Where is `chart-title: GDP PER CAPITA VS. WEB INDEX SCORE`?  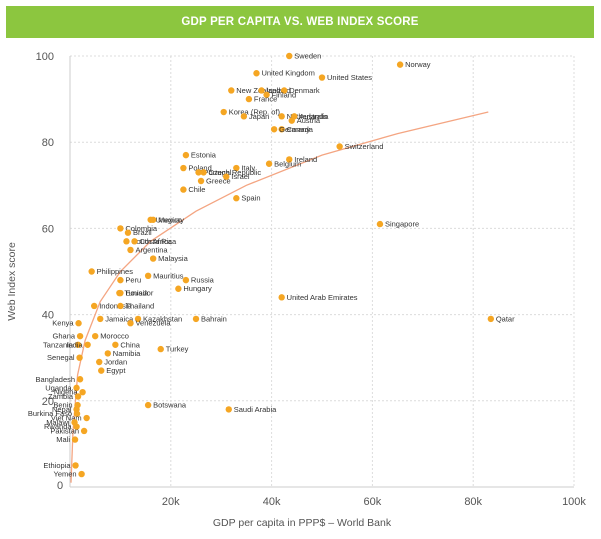 chart-title: GDP PER CAPITA VS. WEB INDEX SCORE is located at coordinates (300, 22).